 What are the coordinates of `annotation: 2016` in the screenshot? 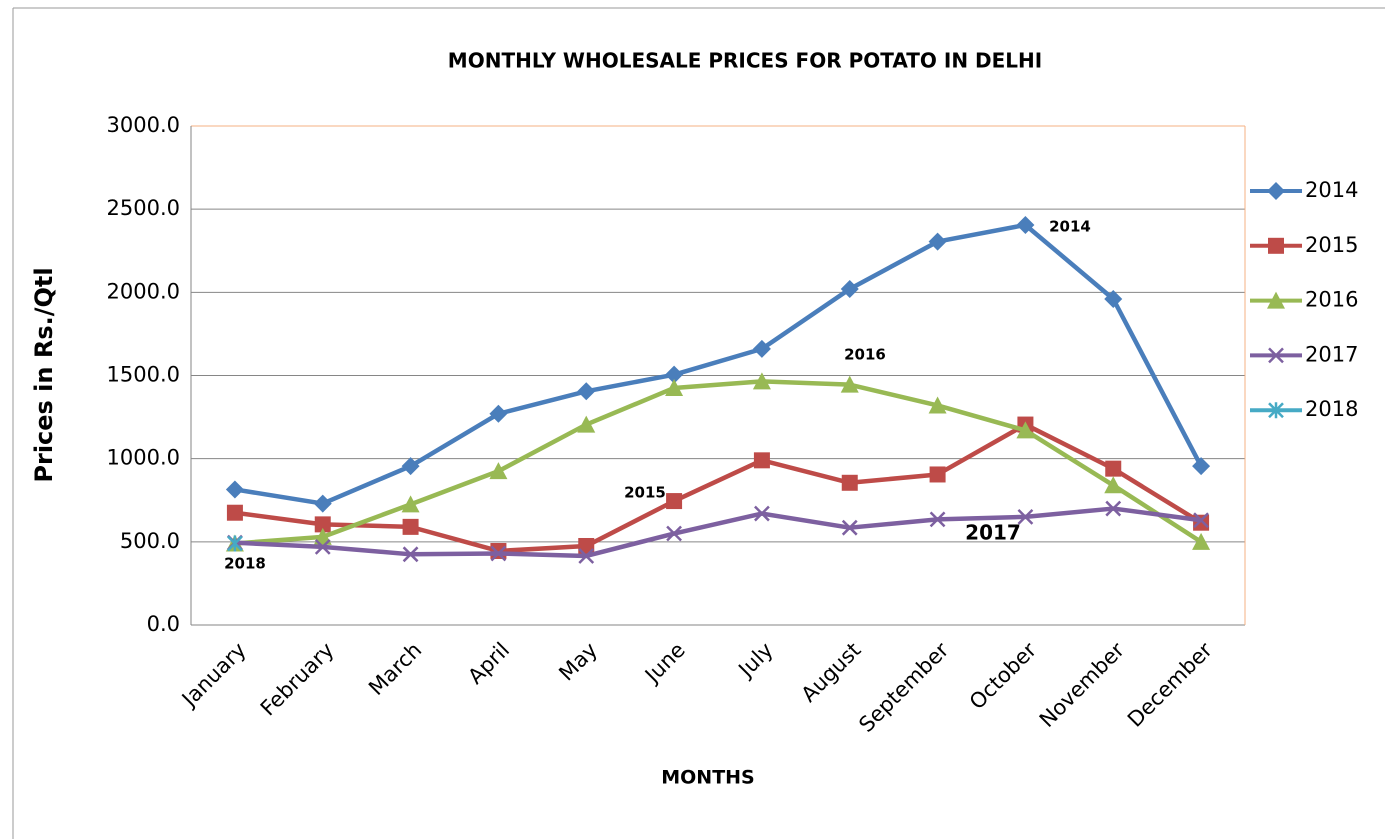 It's located at (865, 355).